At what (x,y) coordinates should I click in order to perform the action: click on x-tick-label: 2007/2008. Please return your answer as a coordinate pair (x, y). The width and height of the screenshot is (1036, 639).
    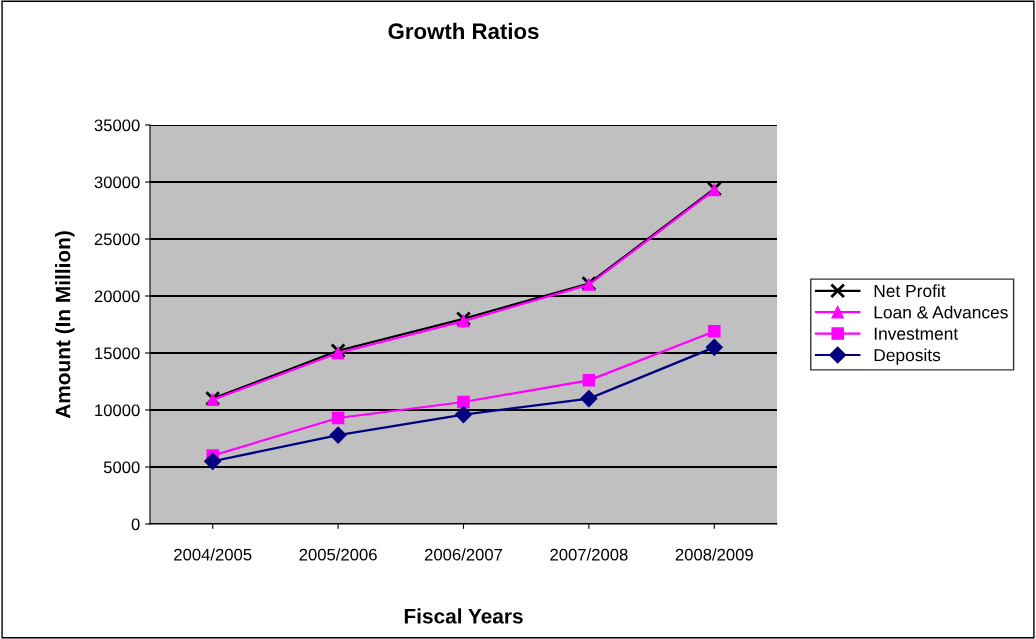
    Looking at the image, I should click on (589, 554).